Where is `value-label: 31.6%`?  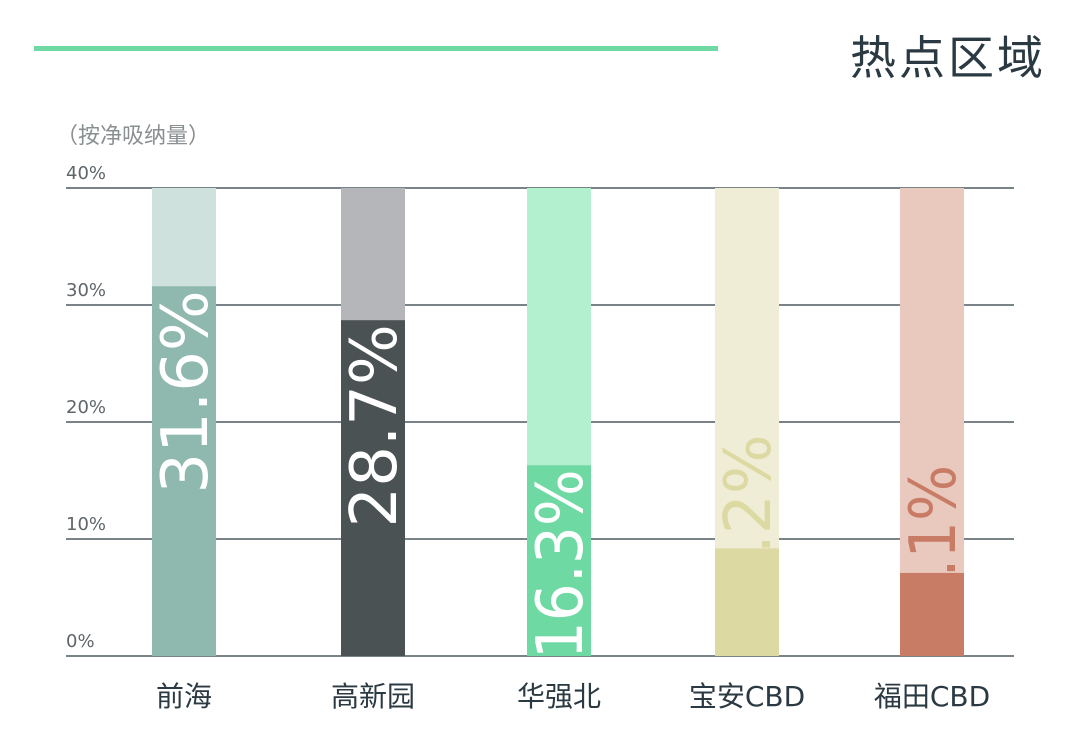
value-label: 31.6% is located at coordinates (186, 391).